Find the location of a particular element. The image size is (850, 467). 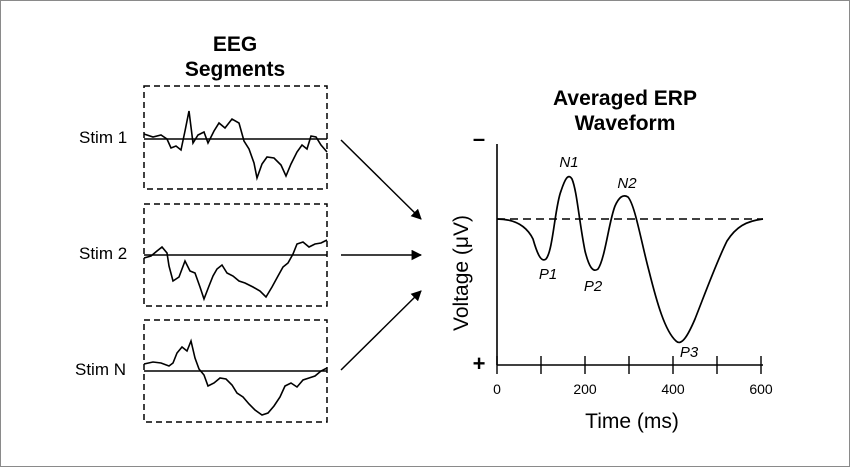

x-tick-label-0: 0 is located at coordinates (497, 389).